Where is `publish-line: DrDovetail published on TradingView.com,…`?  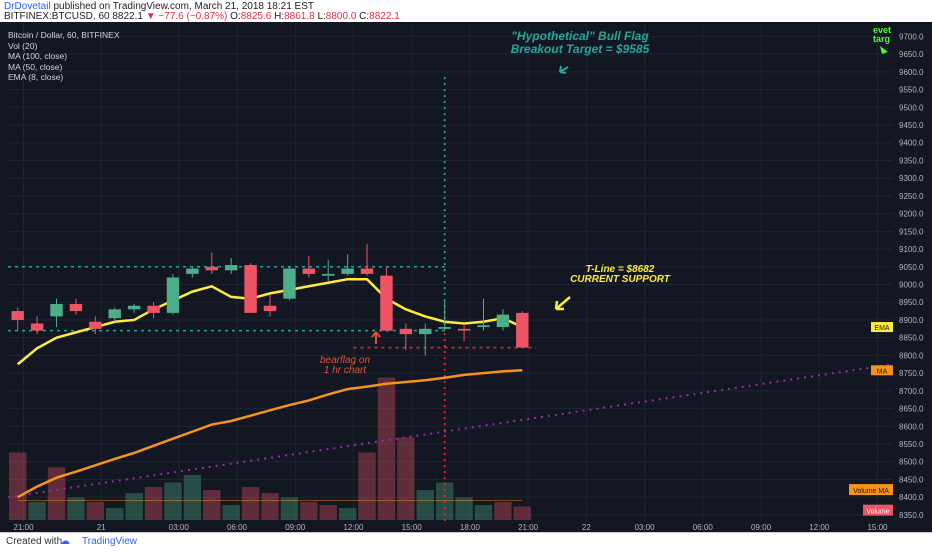 publish-line: DrDovetail published on TradingView.com,… is located at coordinates (159, 6).